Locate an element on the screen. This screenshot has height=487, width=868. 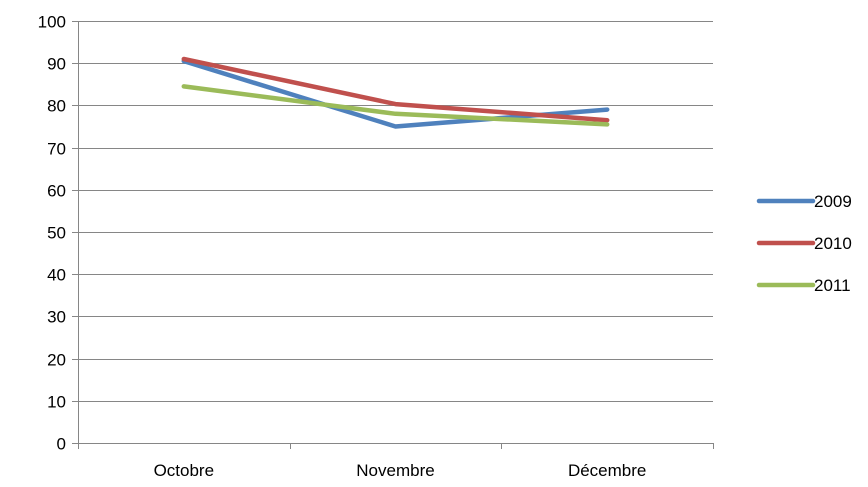
series-line-2010 is located at coordinates (395, 89).